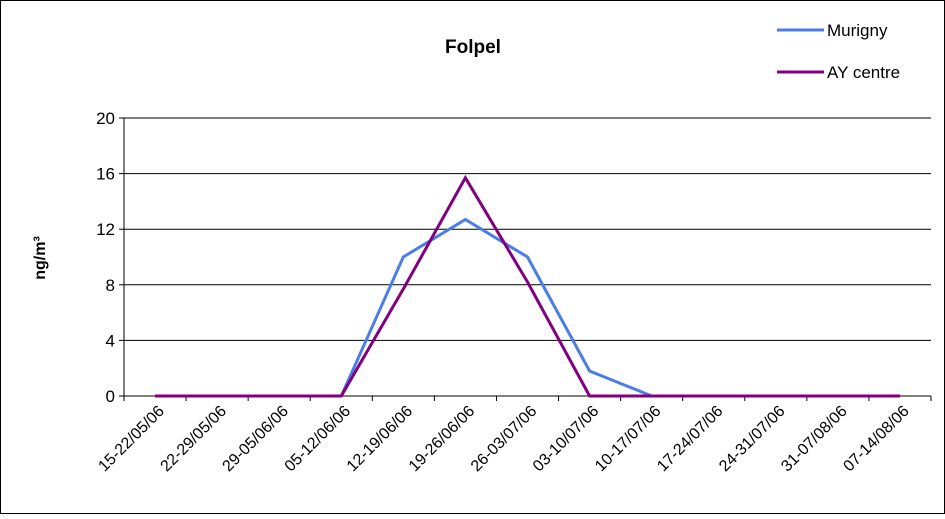  I want to click on chart-title: Folpel, so click(473, 47).